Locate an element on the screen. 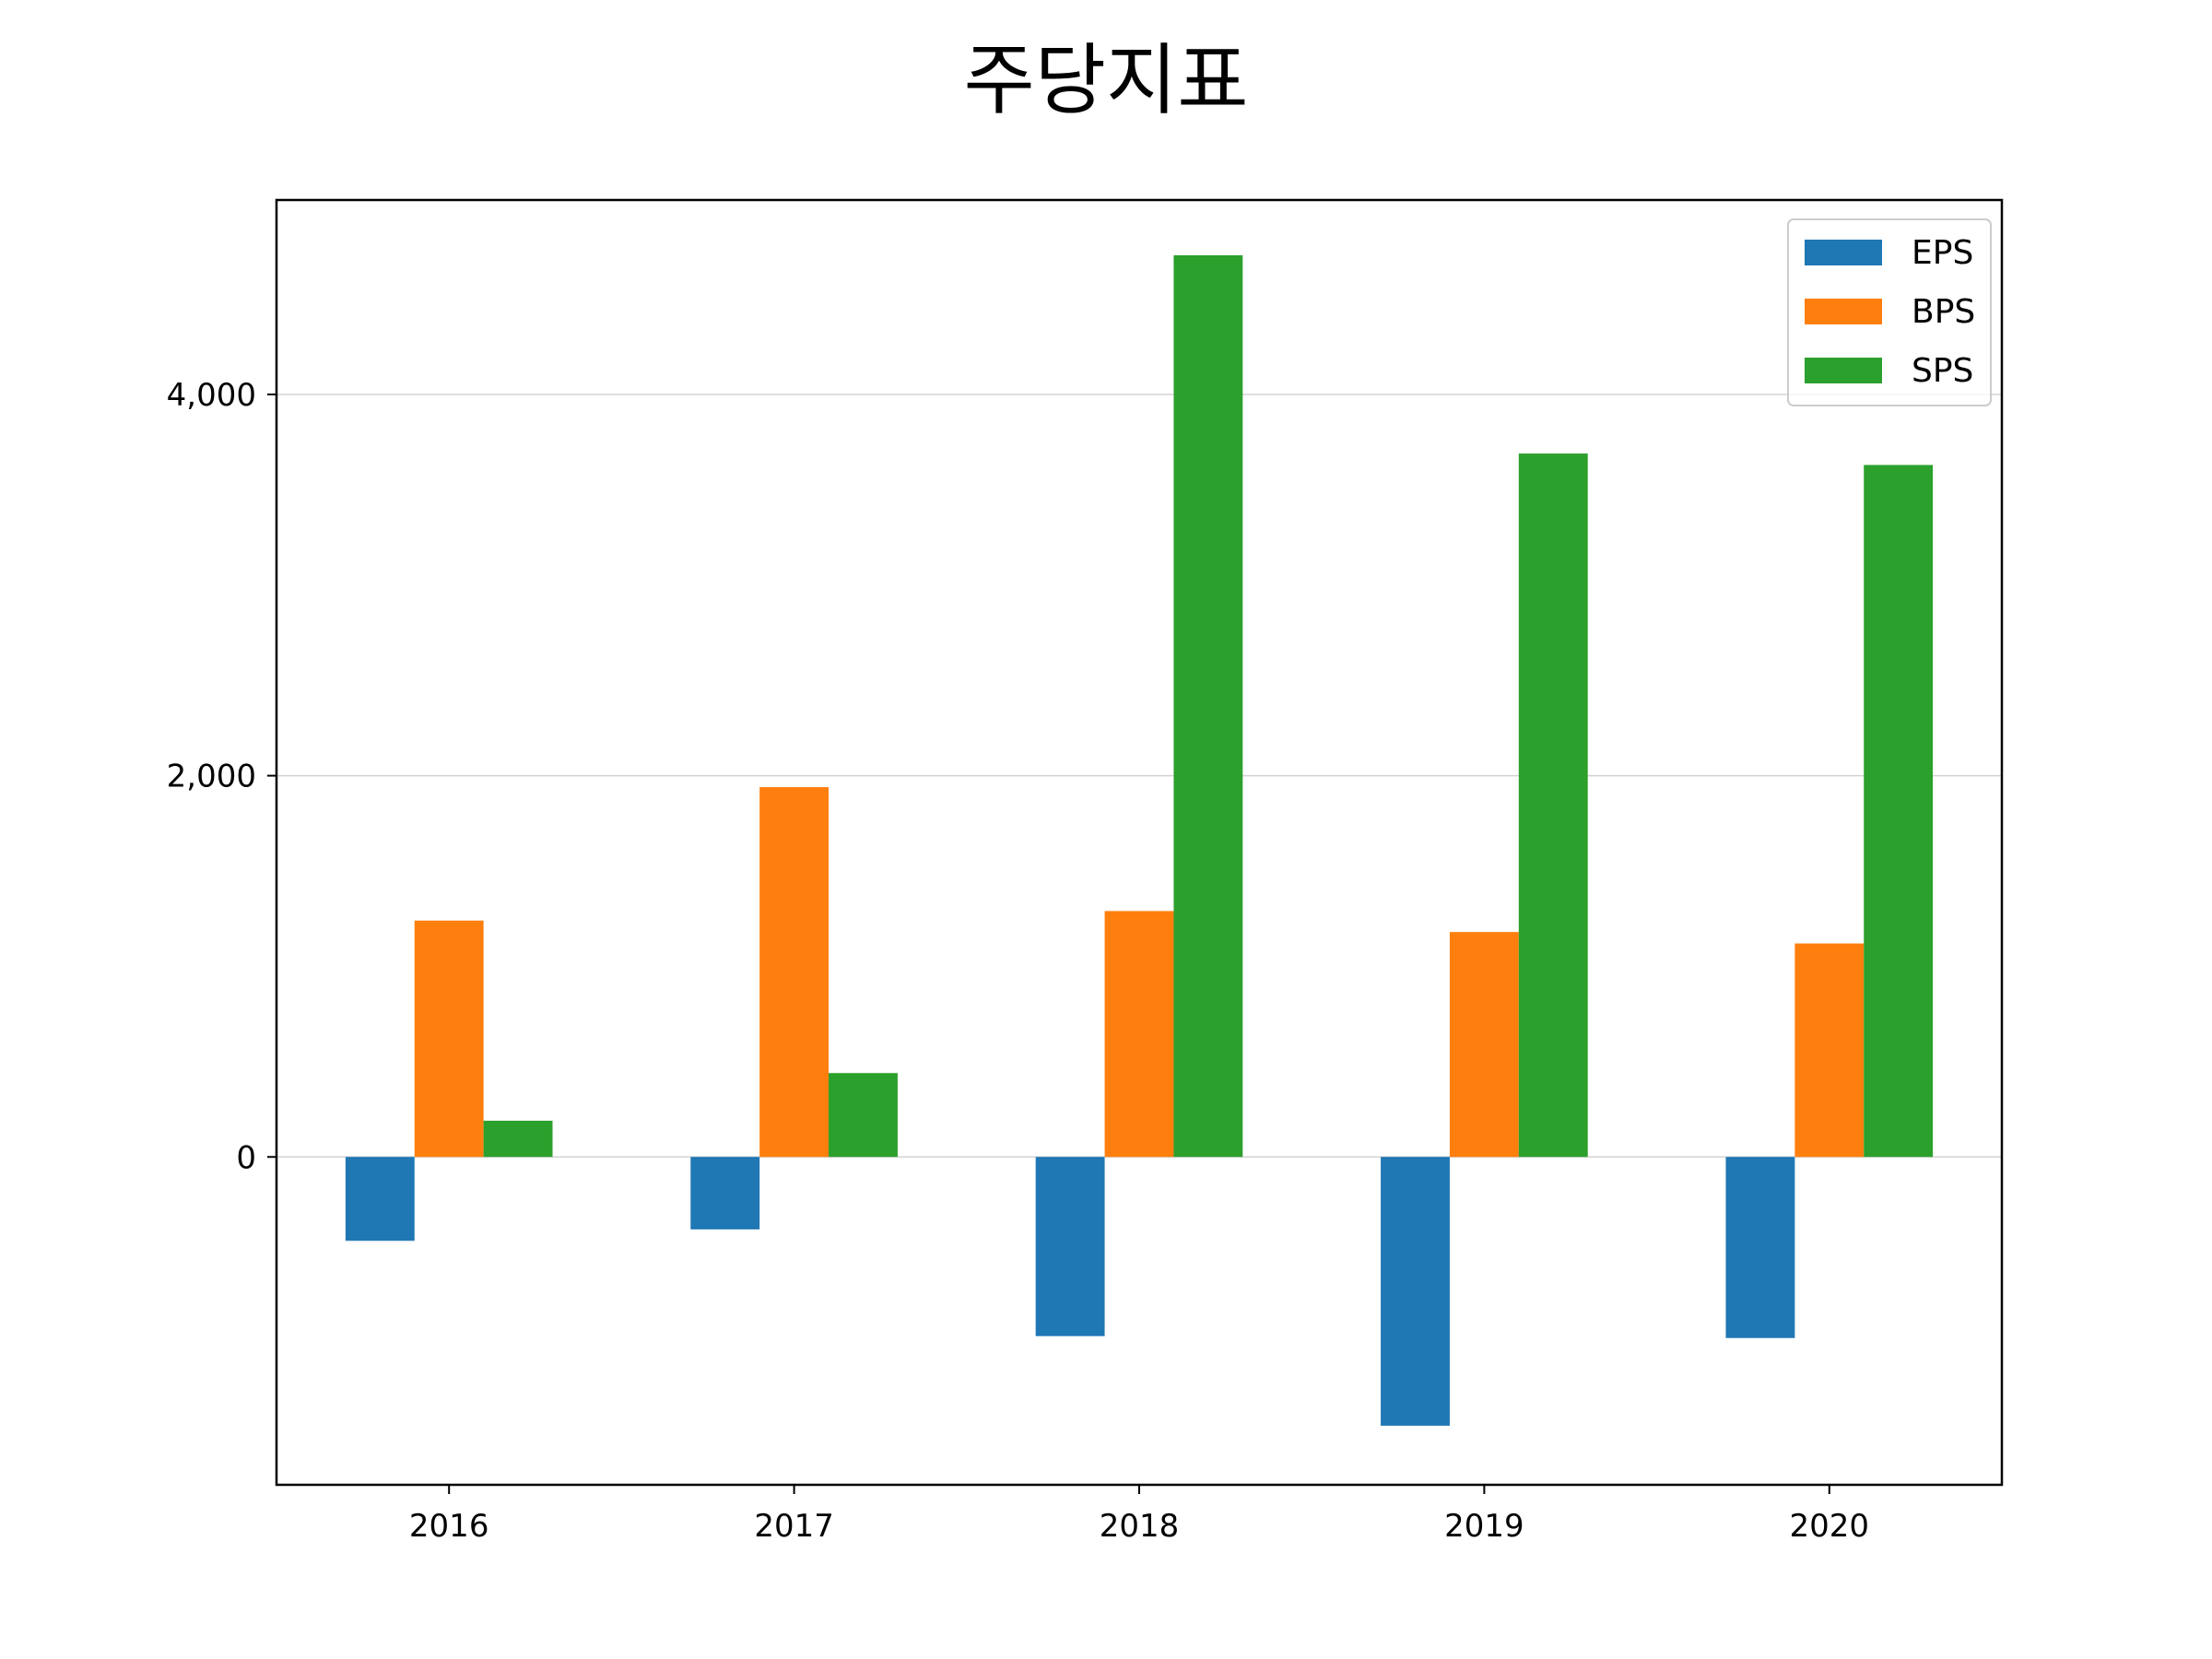 This screenshot has height=1659, width=2212. bar-eps-2020 is located at coordinates (1760, 1247).